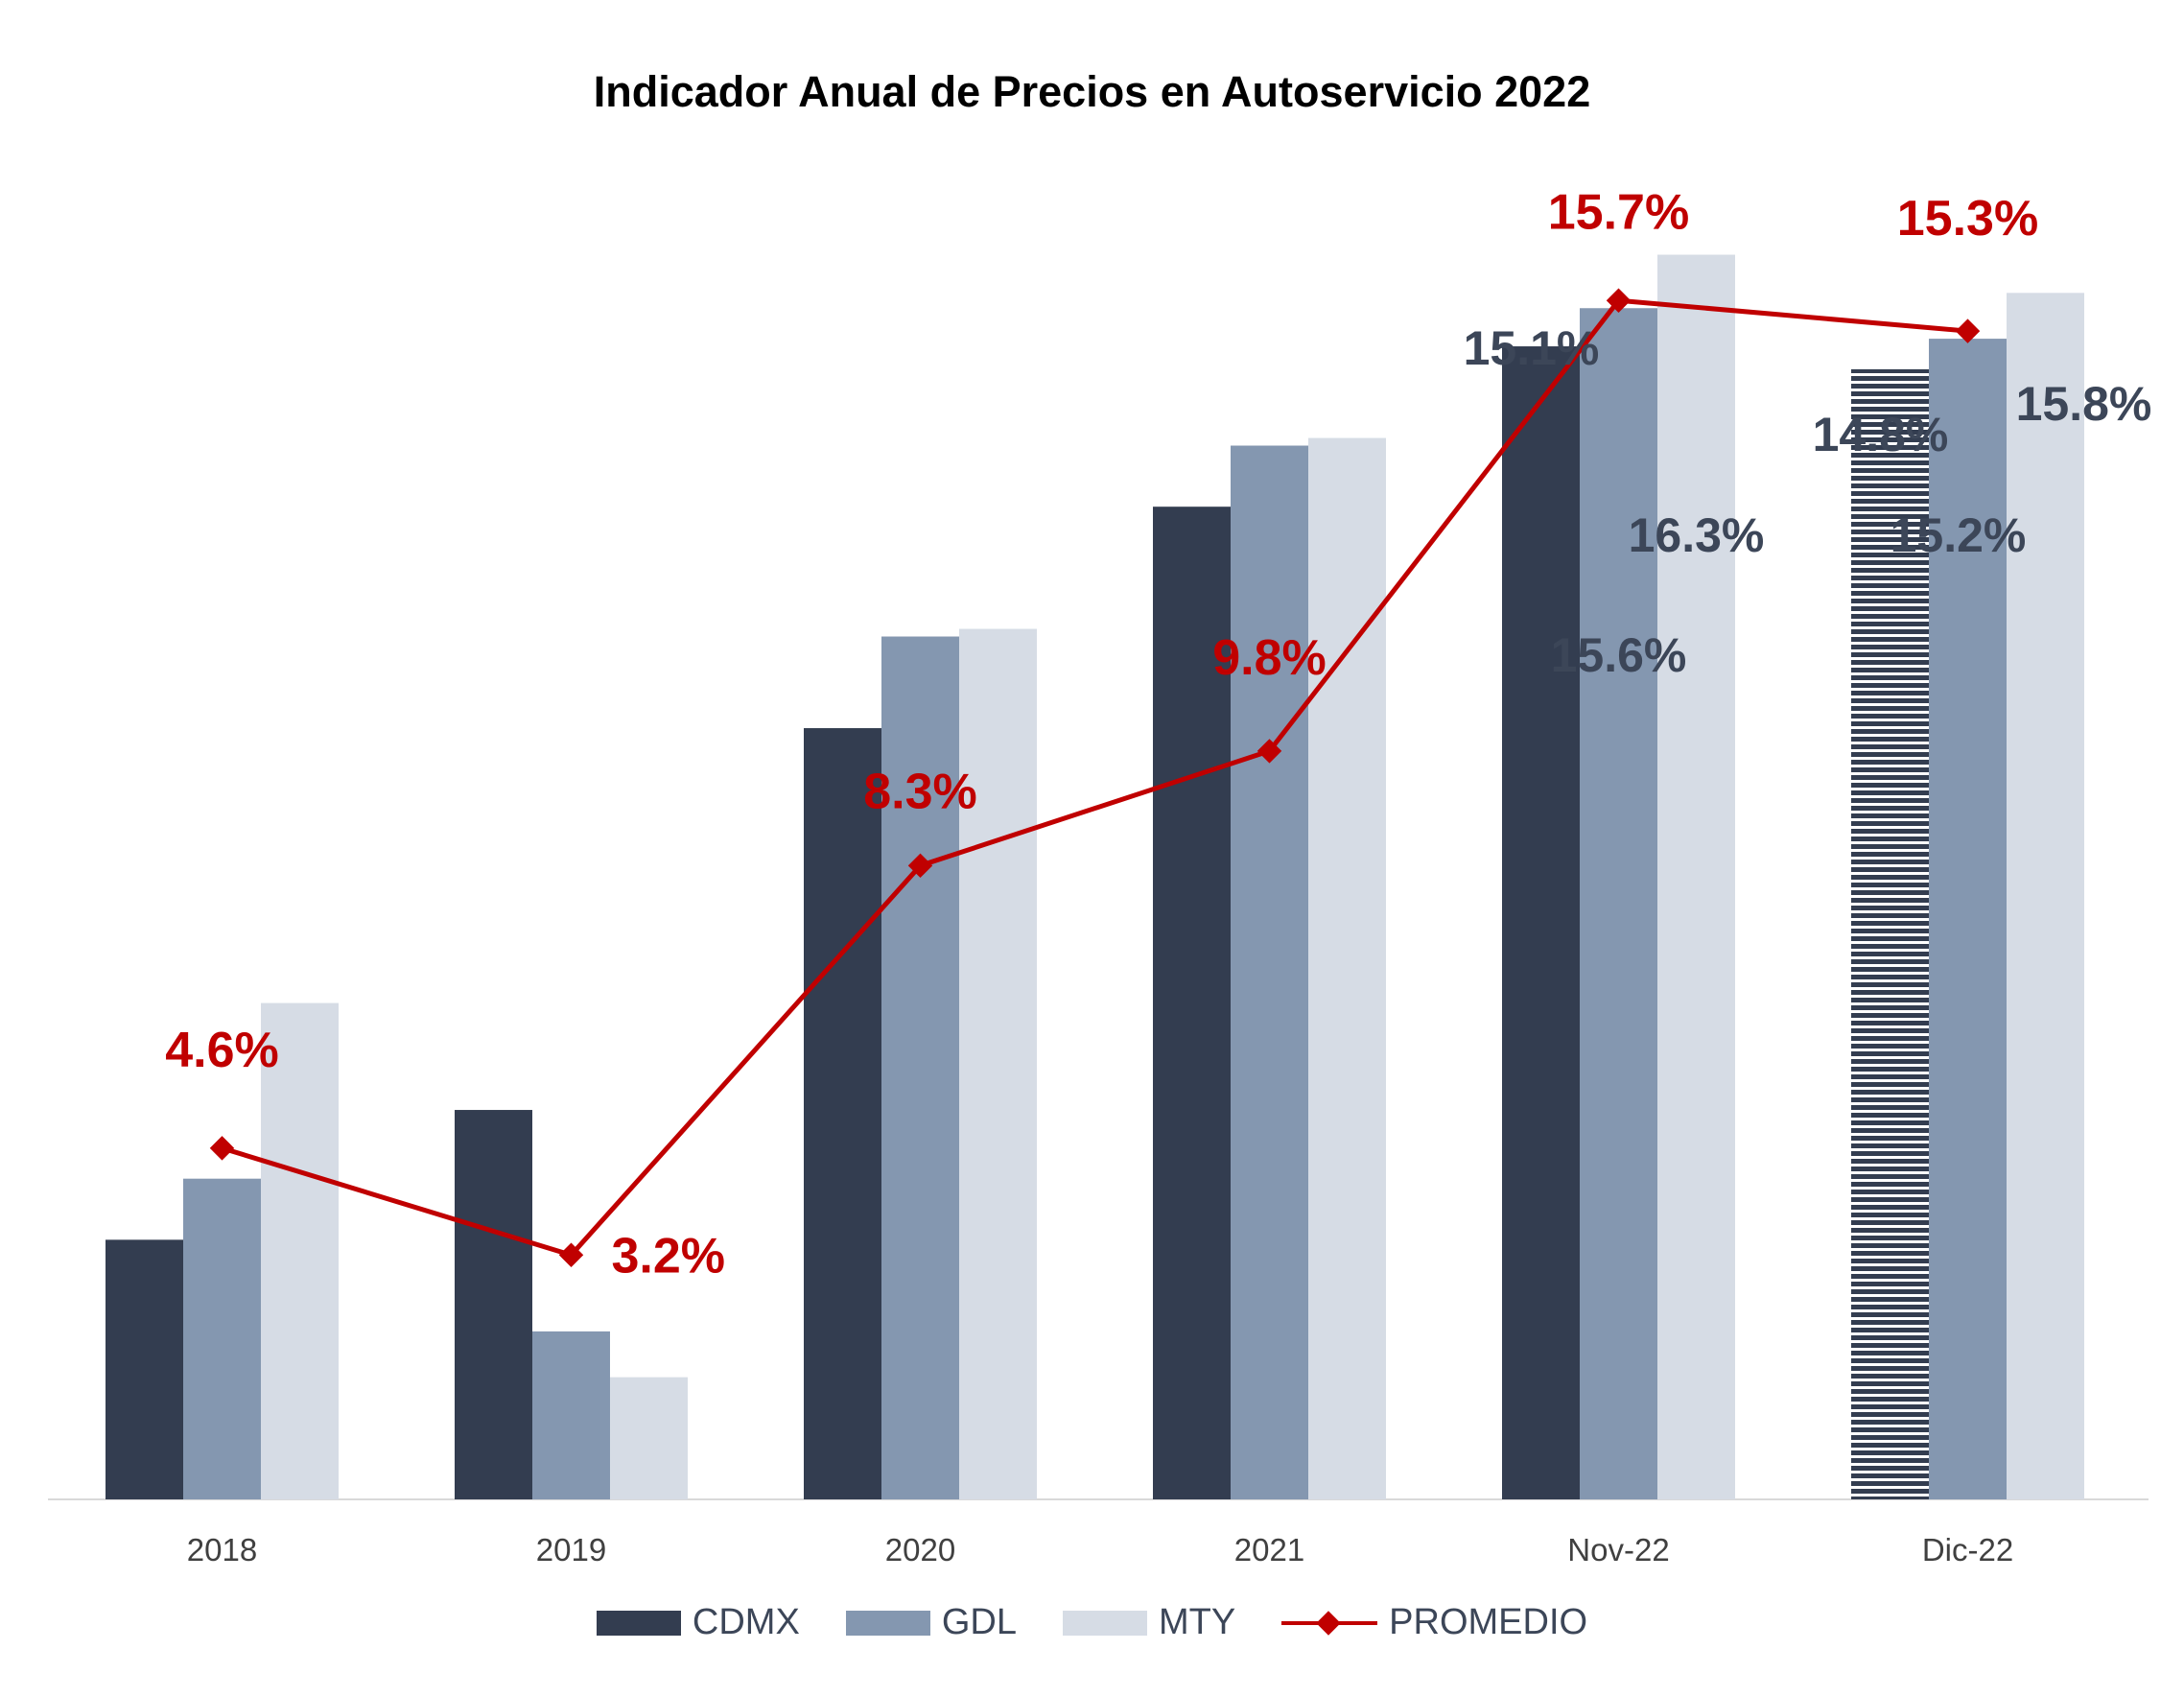 This screenshot has width=2184, height=1697. What do you see at coordinates (1192, 1004) in the screenshot?
I see `bar-cdmx-2021` at bounding box center [1192, 1004].